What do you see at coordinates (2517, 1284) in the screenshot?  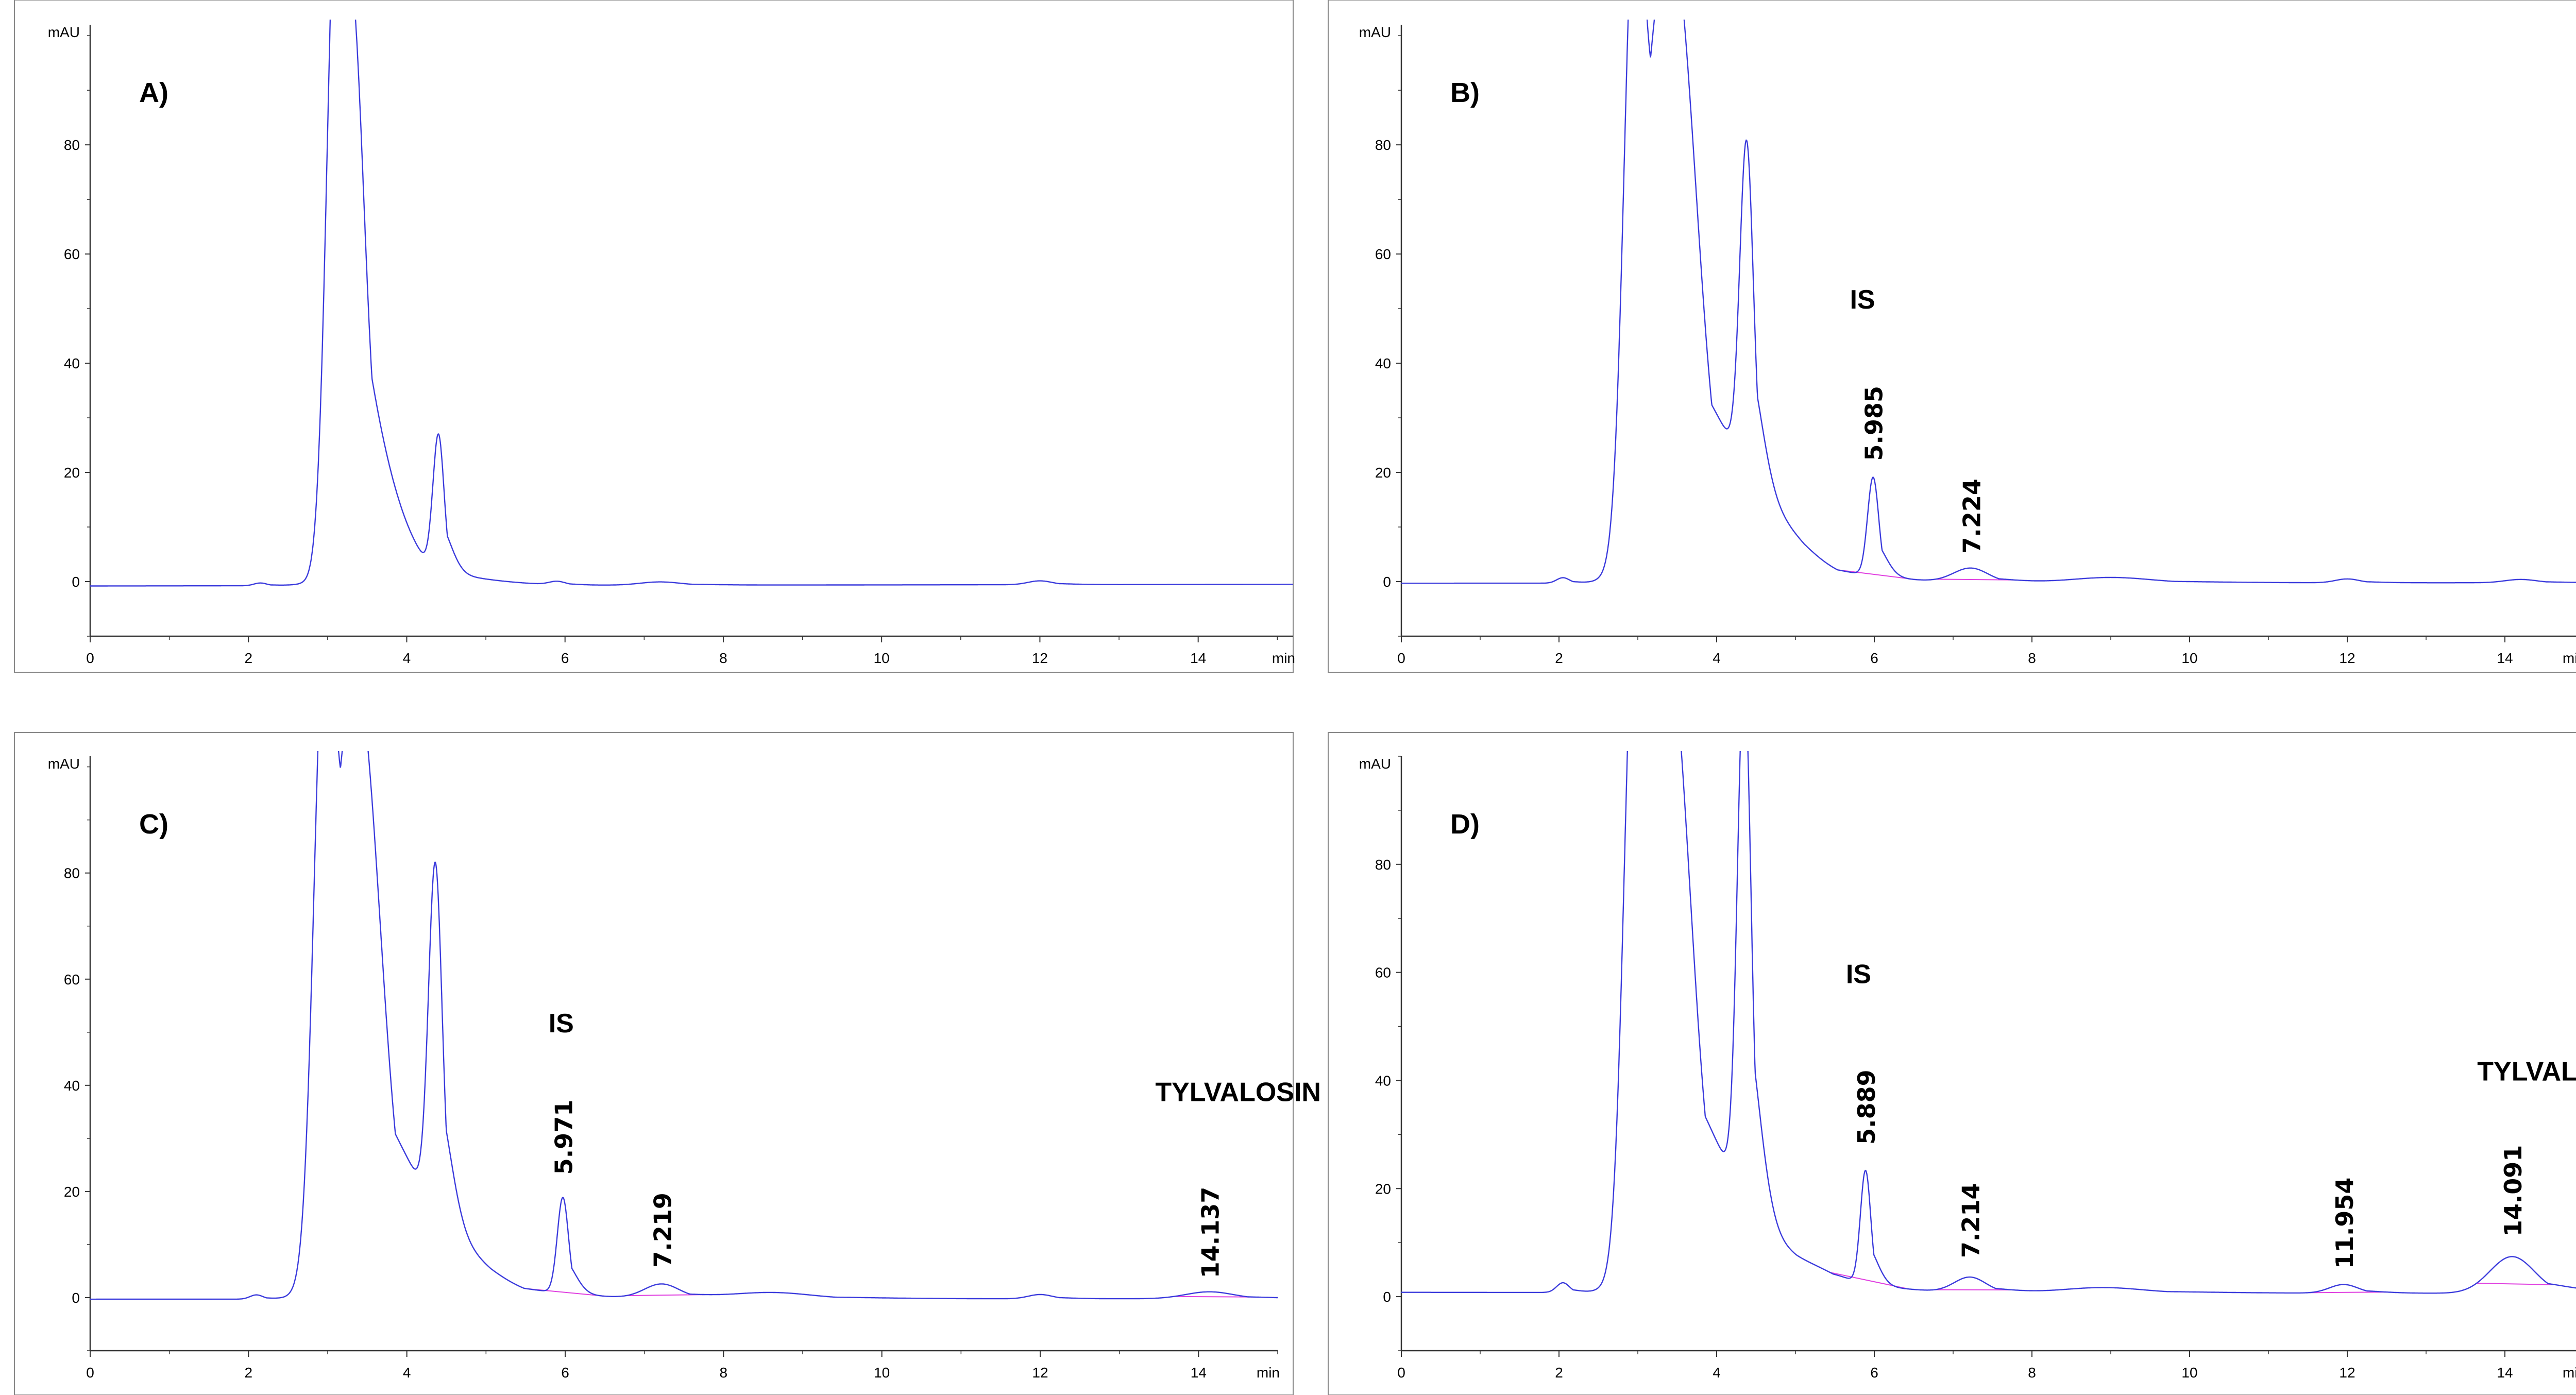 I see `panel-d-integration-baseline` at bounding box center [2517, 1284].